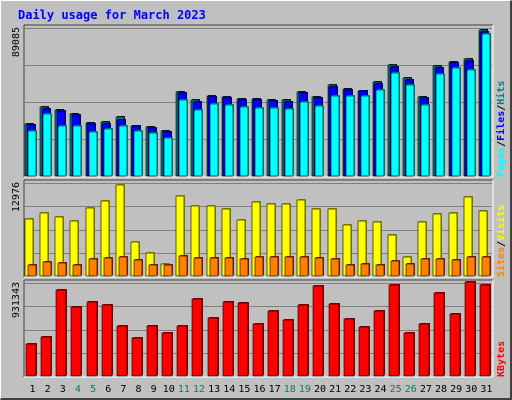 Image resolution: width=512 pixels, height=400 pixels. What do you see at coordinates (335, 389) in the screenshot?
I see `x-tick-label-21: 21` at bounding box center [335, 389].